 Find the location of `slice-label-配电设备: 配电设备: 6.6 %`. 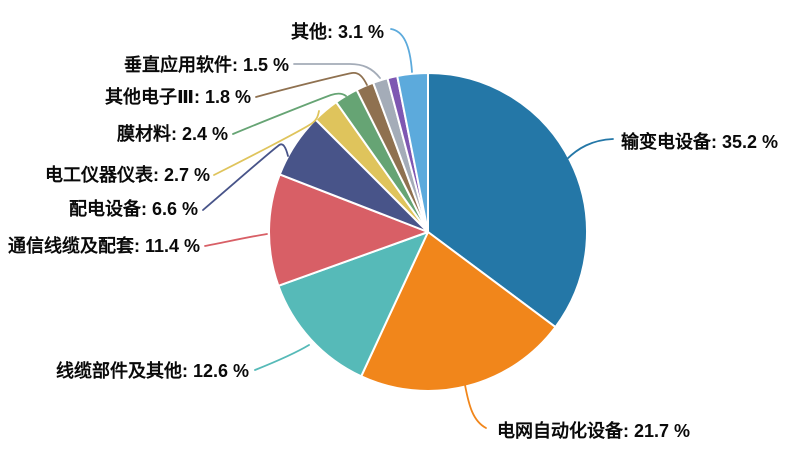

slice-label-配电设备: 配电设备: 6.6 % is located at coordinates (133, 208).